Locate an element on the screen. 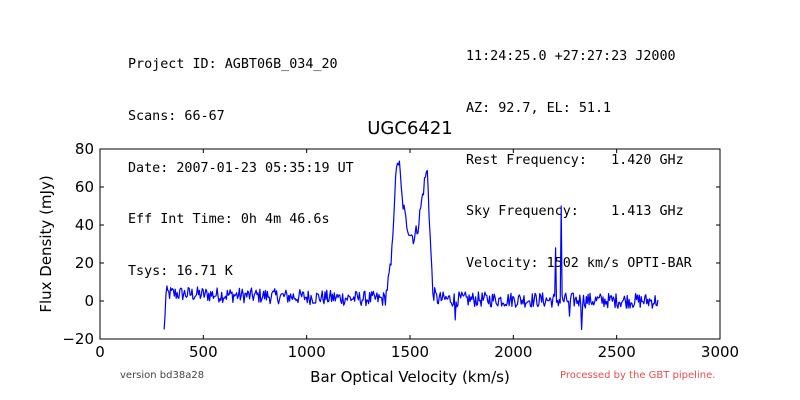 The image size is (800, 400). x-axis-label: Bar Optical Velocity (km/s) is located at coordinates (410, 377).